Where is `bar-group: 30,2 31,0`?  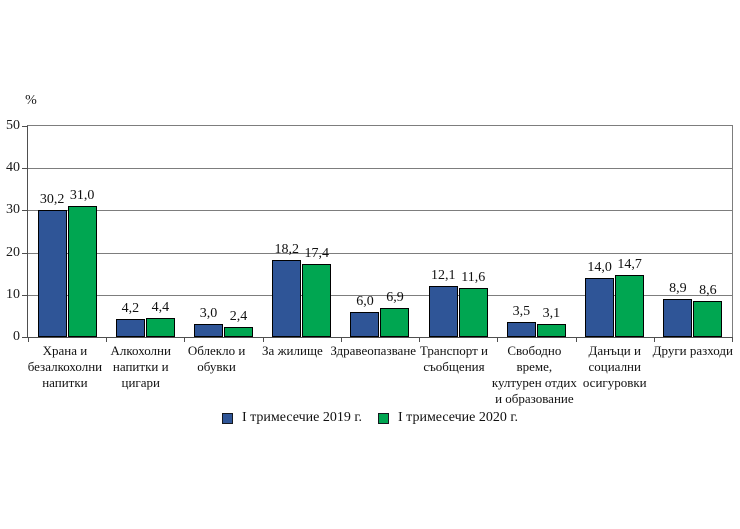
bar-group: 30,2 31,0 is located at coordinates (67, 231).